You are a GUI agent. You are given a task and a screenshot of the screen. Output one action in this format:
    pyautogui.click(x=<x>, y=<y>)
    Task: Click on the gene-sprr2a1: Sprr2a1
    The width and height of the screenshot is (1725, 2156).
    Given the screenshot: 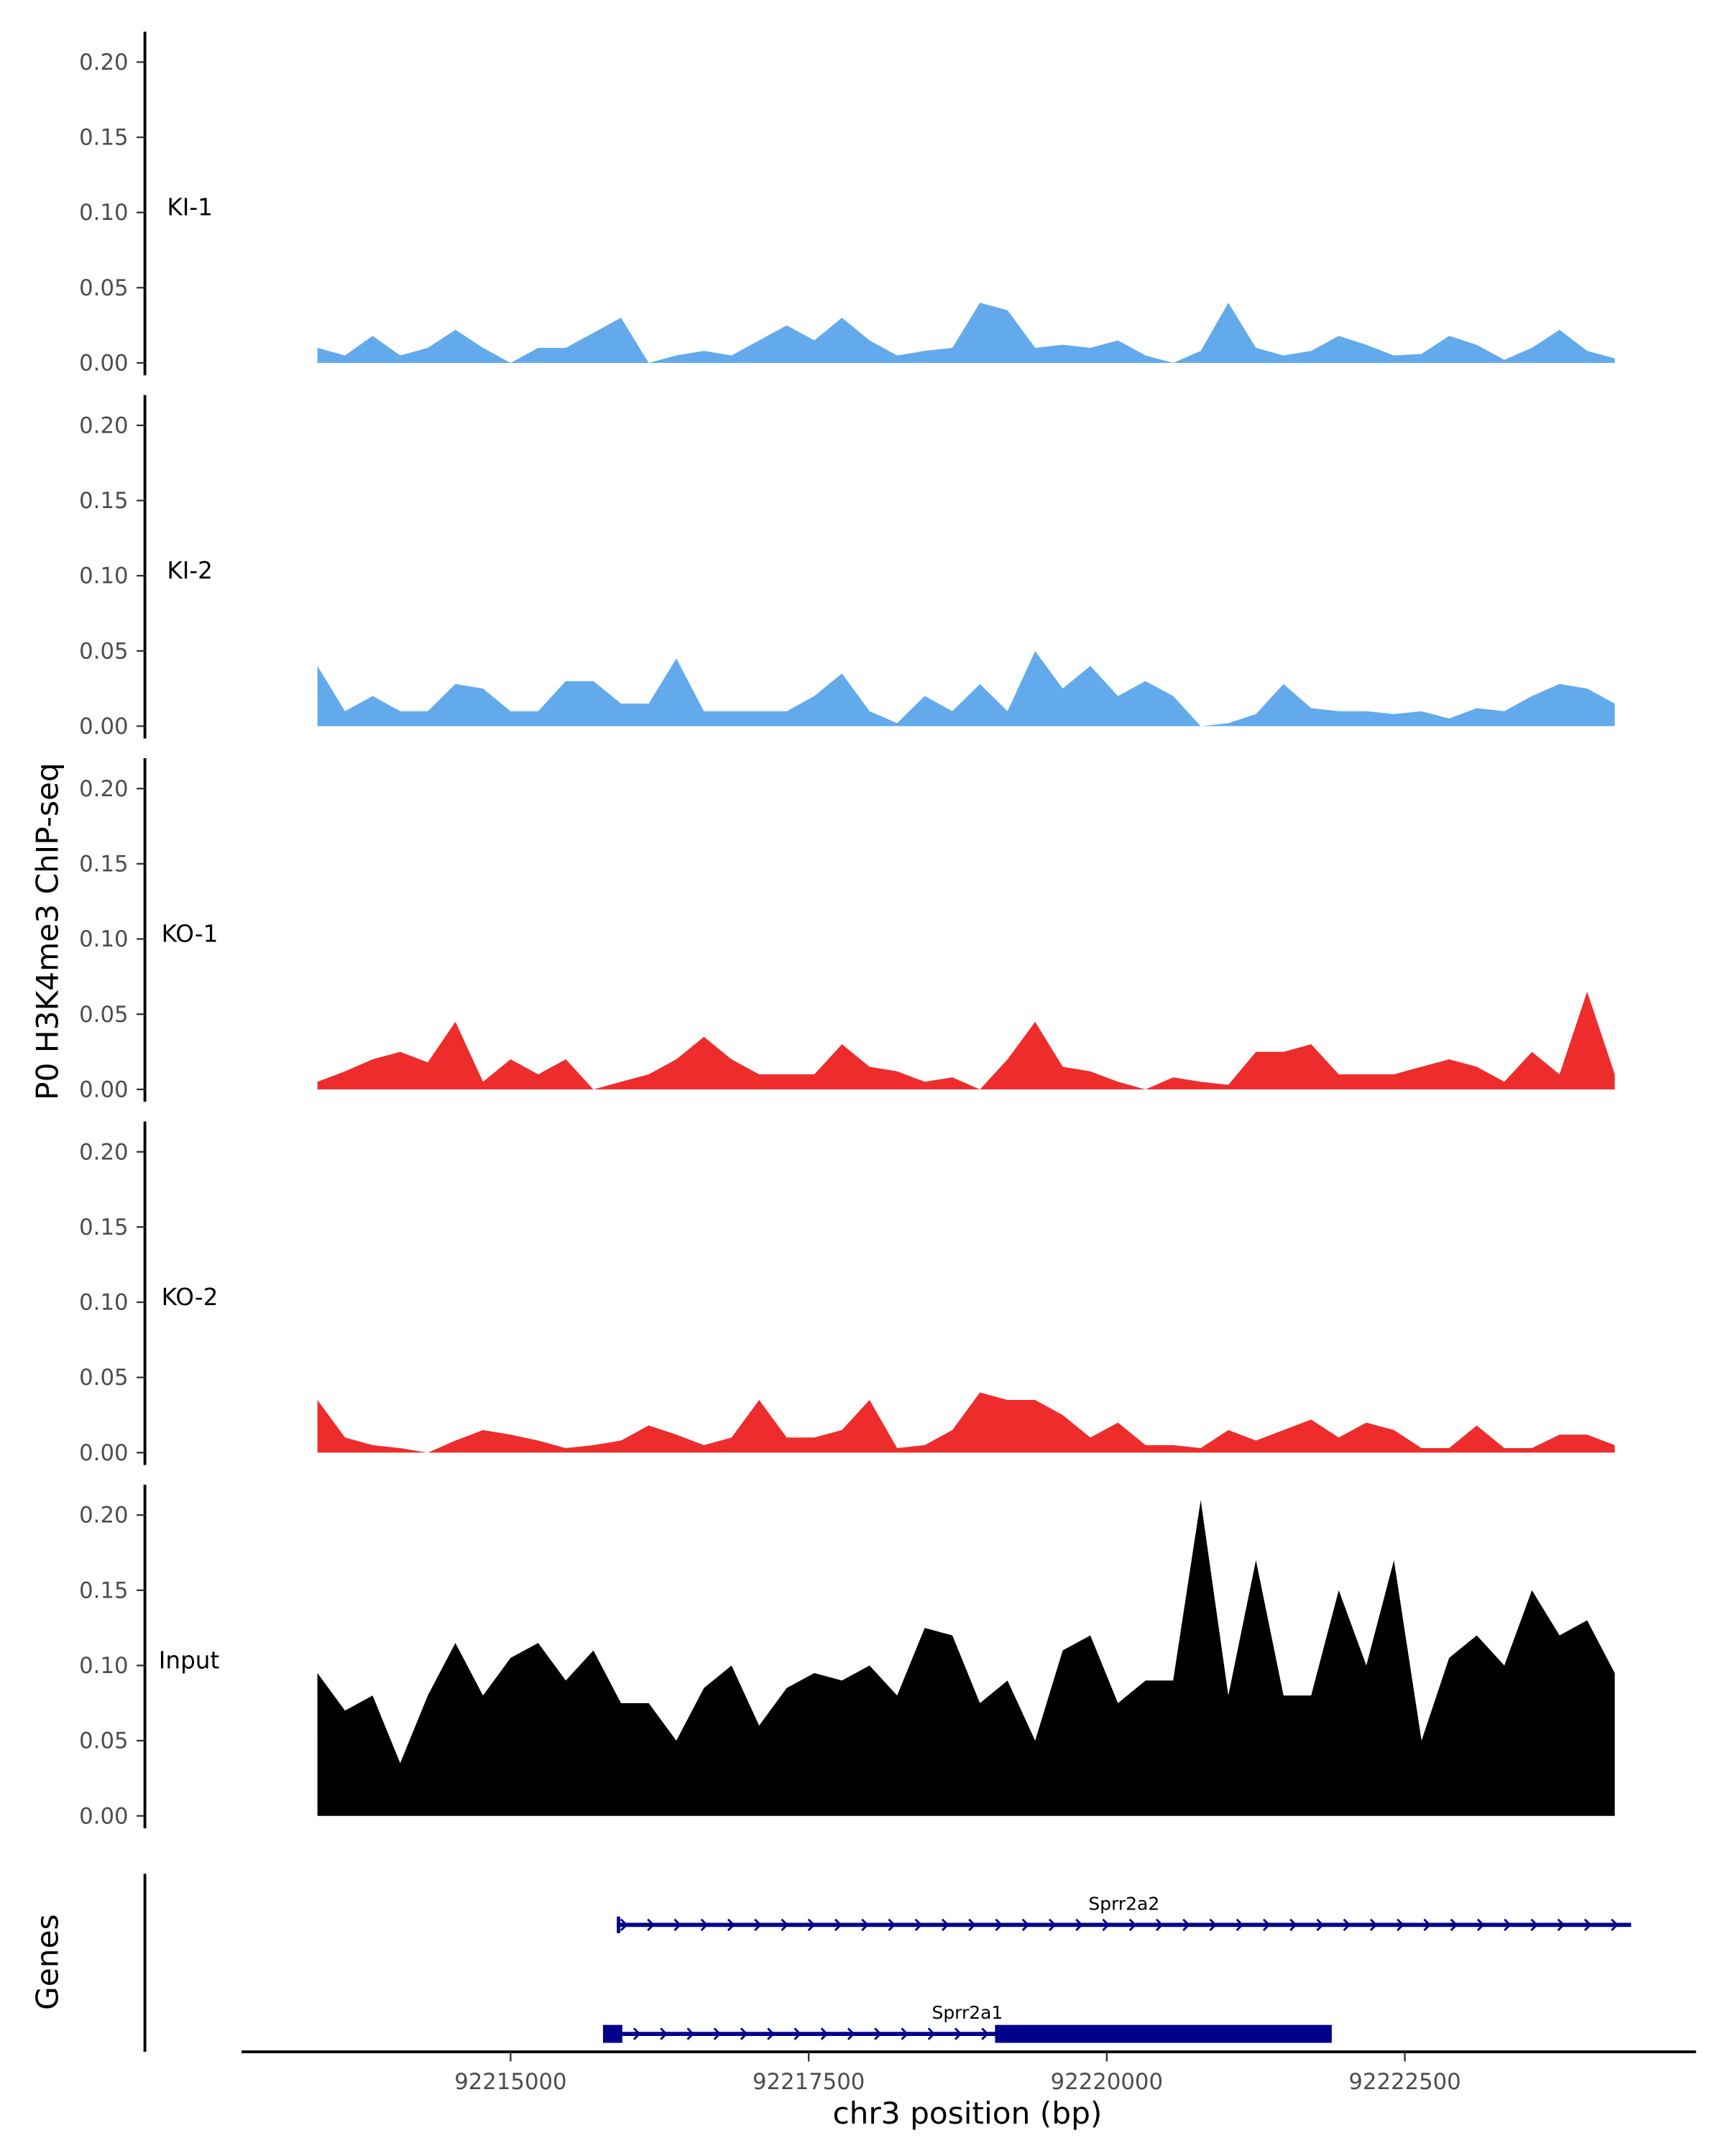 What is the action you would take?
    pyautogui.click(x=967, y=2023)
    